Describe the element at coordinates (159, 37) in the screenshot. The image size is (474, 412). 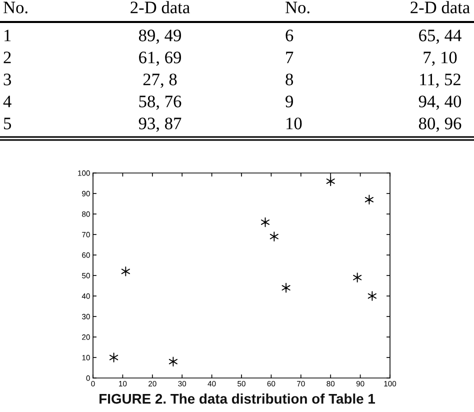
I see `text: 89, 49` at that location.